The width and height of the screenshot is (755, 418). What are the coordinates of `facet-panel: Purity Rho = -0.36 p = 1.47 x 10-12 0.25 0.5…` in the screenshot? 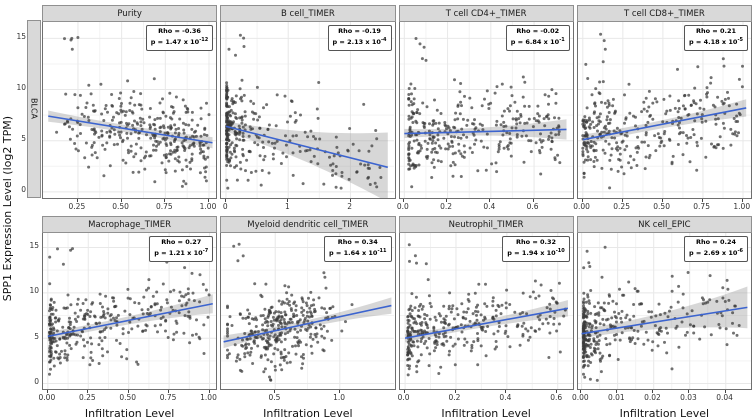 It's located at (130, 108).